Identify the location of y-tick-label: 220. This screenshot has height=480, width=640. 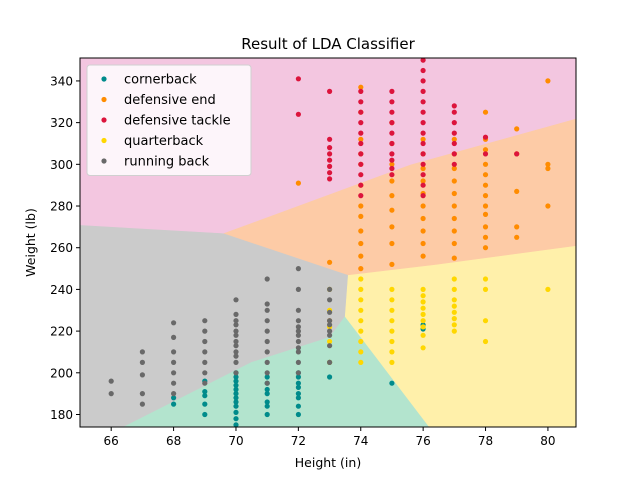
(61, 332).